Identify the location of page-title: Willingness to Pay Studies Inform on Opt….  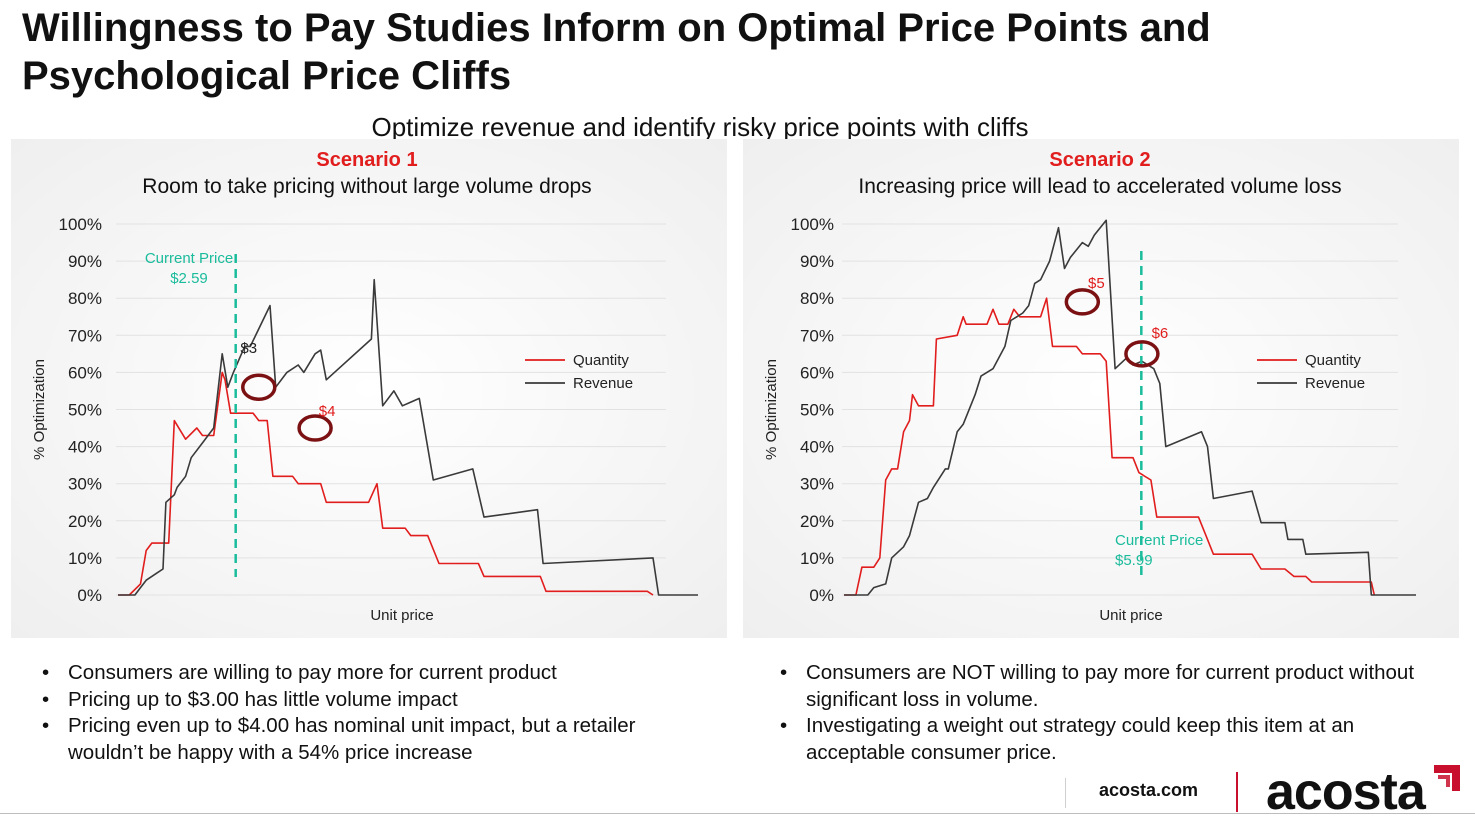
(616, 52).